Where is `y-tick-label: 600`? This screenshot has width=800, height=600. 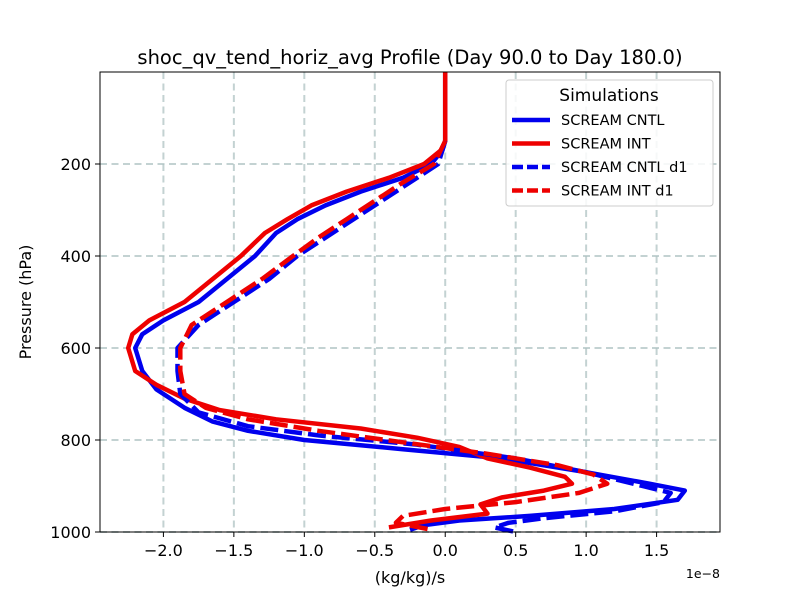 y-tick-label: 600 is located at coordinates (75, 348).